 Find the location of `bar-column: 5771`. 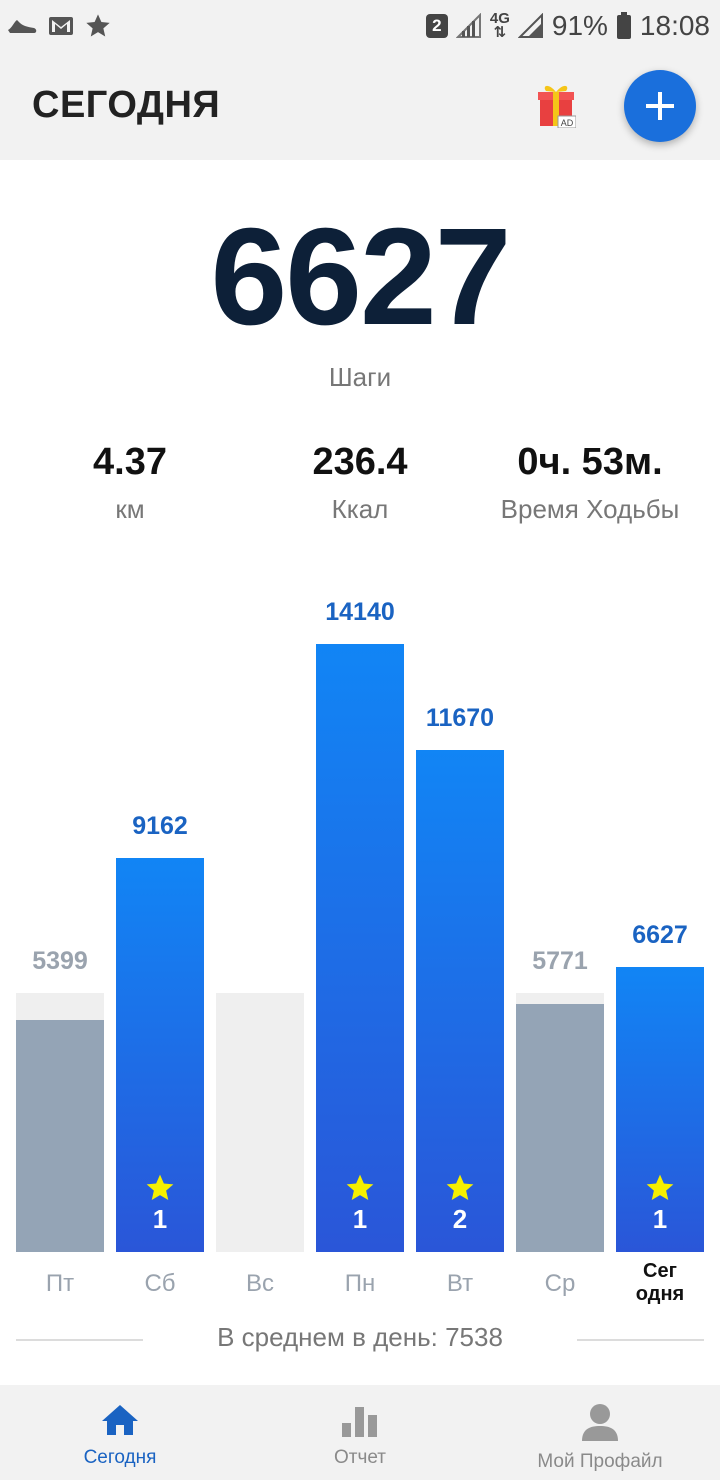

bar-column: 5771 is located at coordinates (560, 921).